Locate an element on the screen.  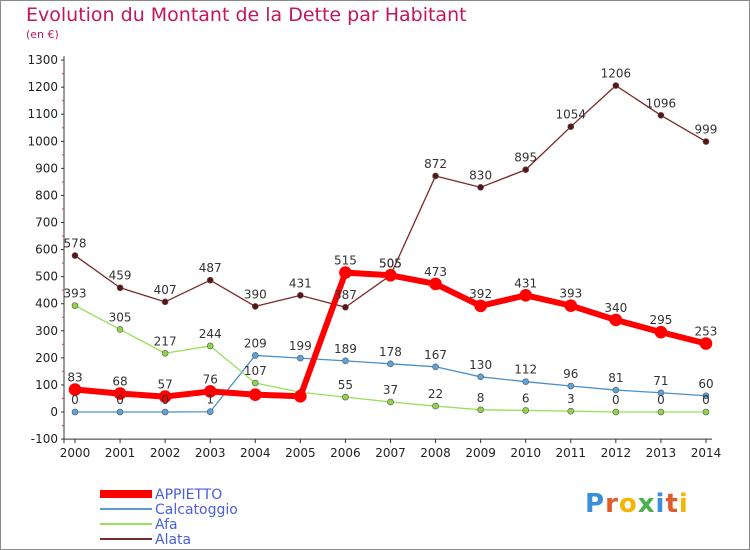
data-label-calcatoggio: 178 is located at coordinates (390, 352).